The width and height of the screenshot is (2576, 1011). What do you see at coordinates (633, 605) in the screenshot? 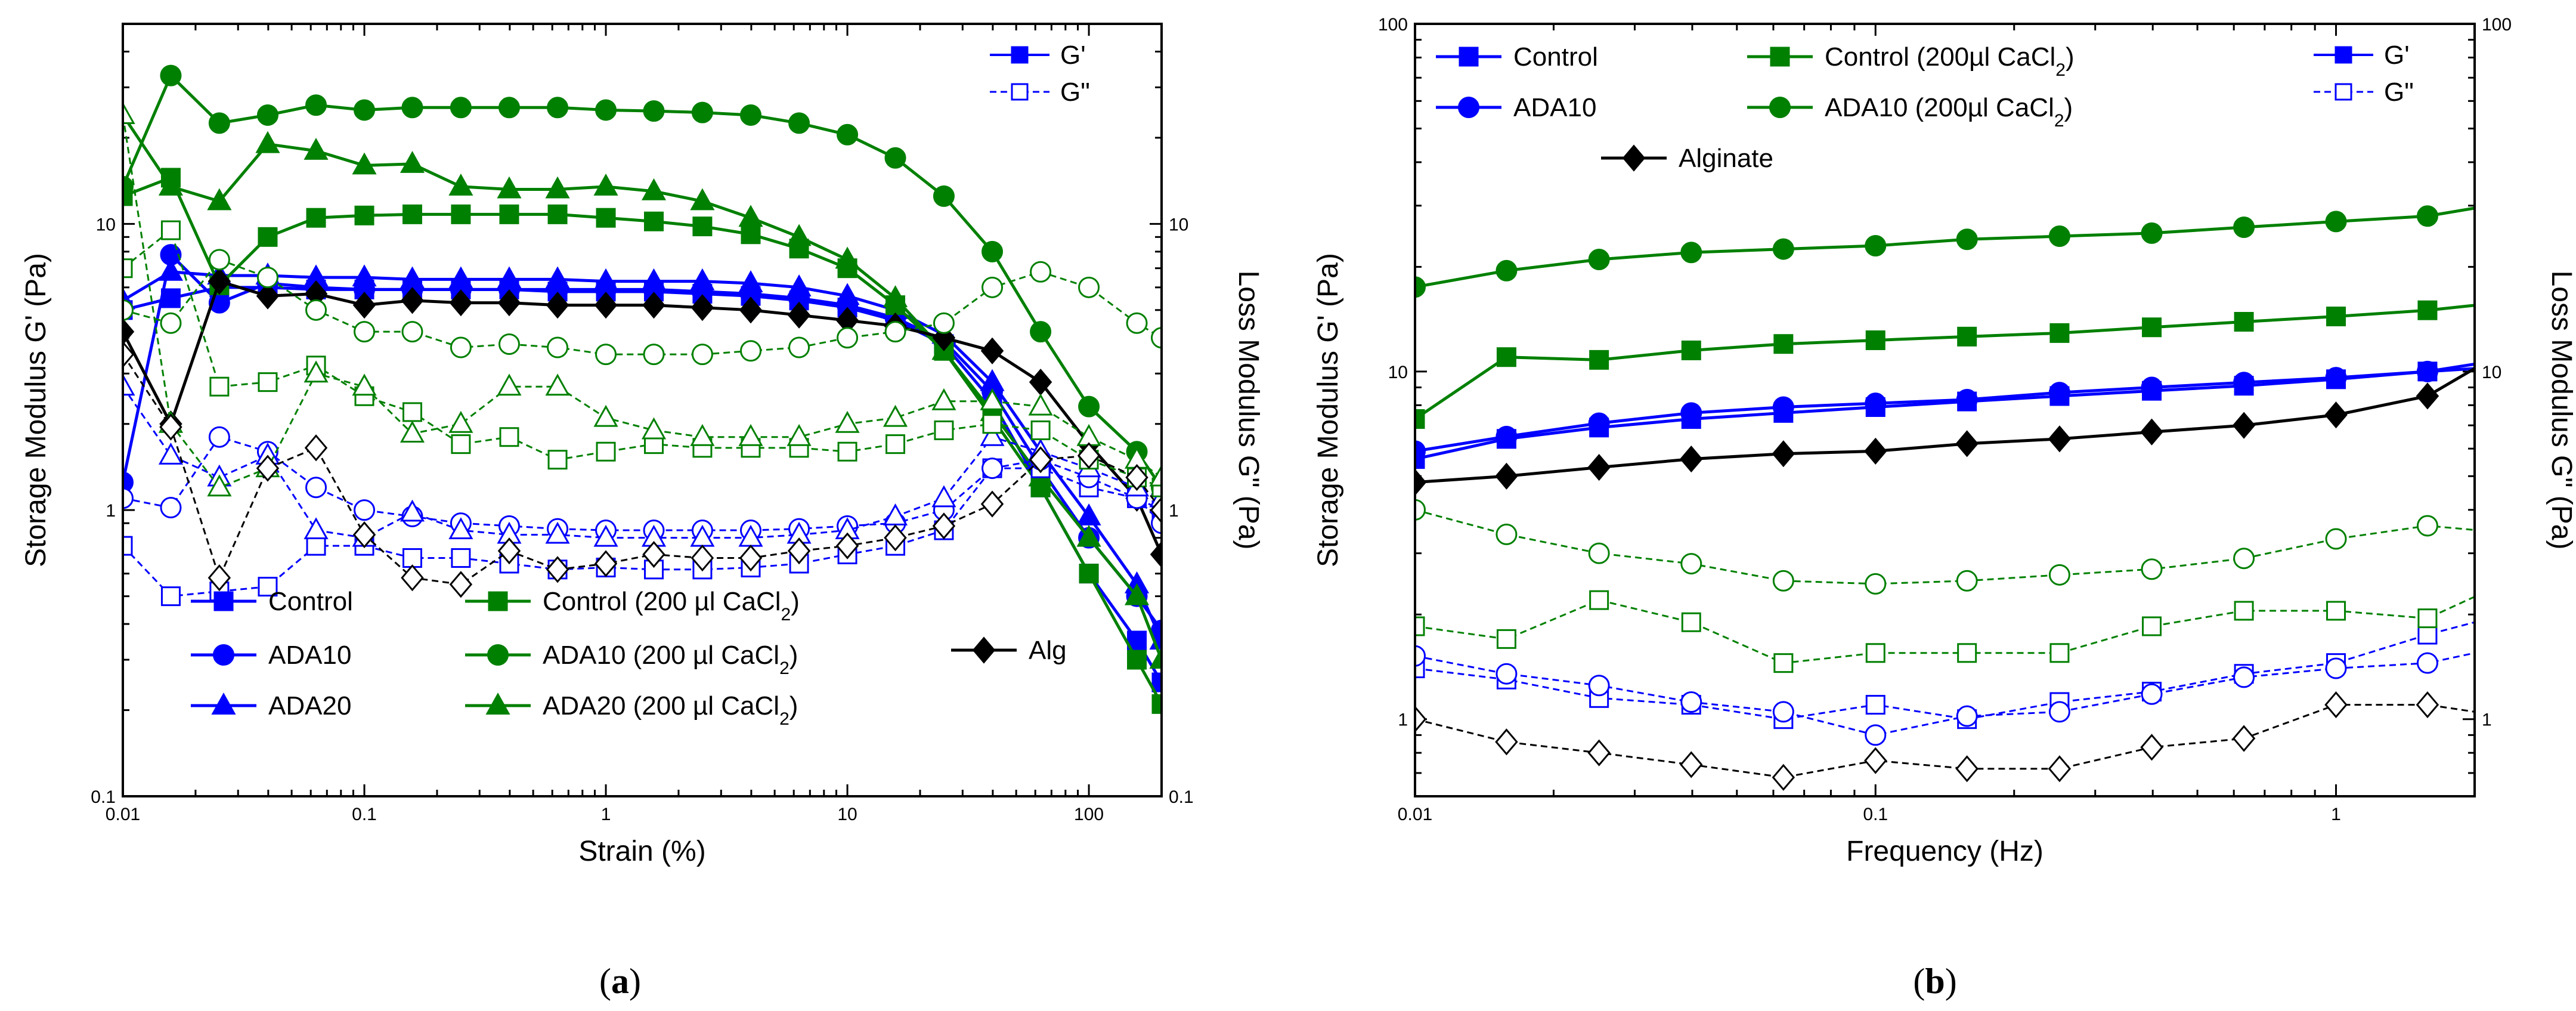
I see `legend-item-control-200-l-cacl: Control (200 µl CaCl2)` at bounding box center [633, 605].